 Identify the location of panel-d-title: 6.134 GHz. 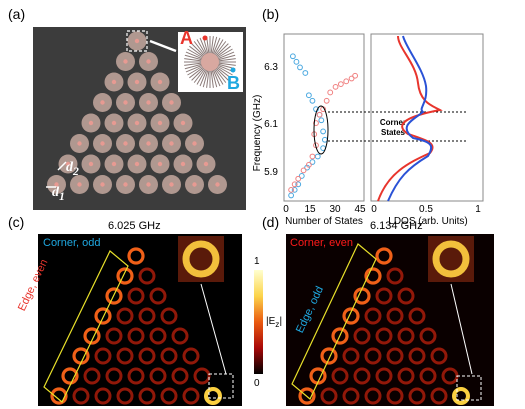
(396, 226).